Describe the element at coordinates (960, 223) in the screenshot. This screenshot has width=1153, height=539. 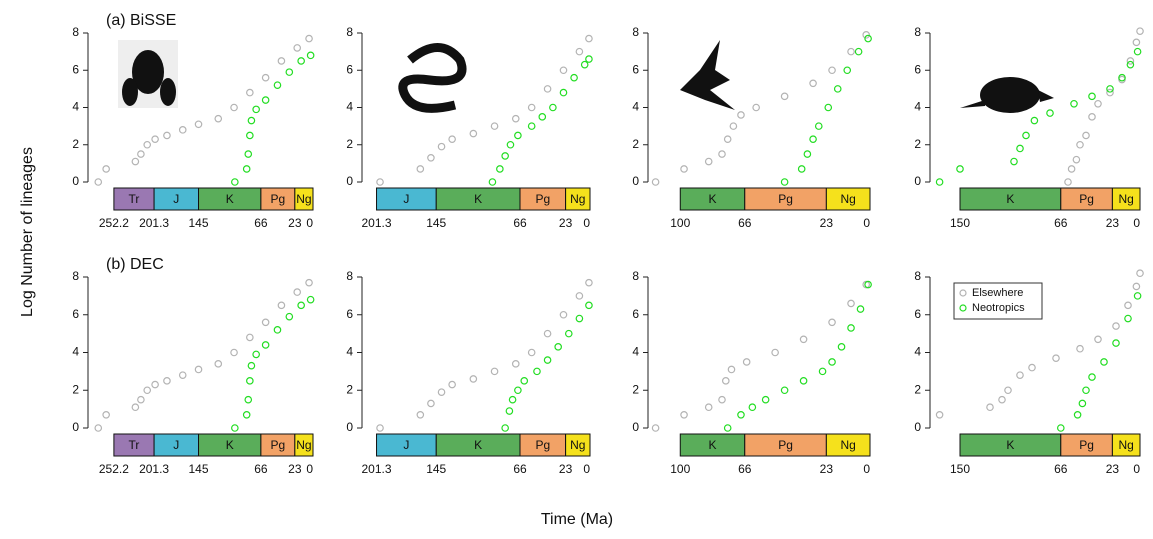
I see `x-tick-label: 150` at that location.